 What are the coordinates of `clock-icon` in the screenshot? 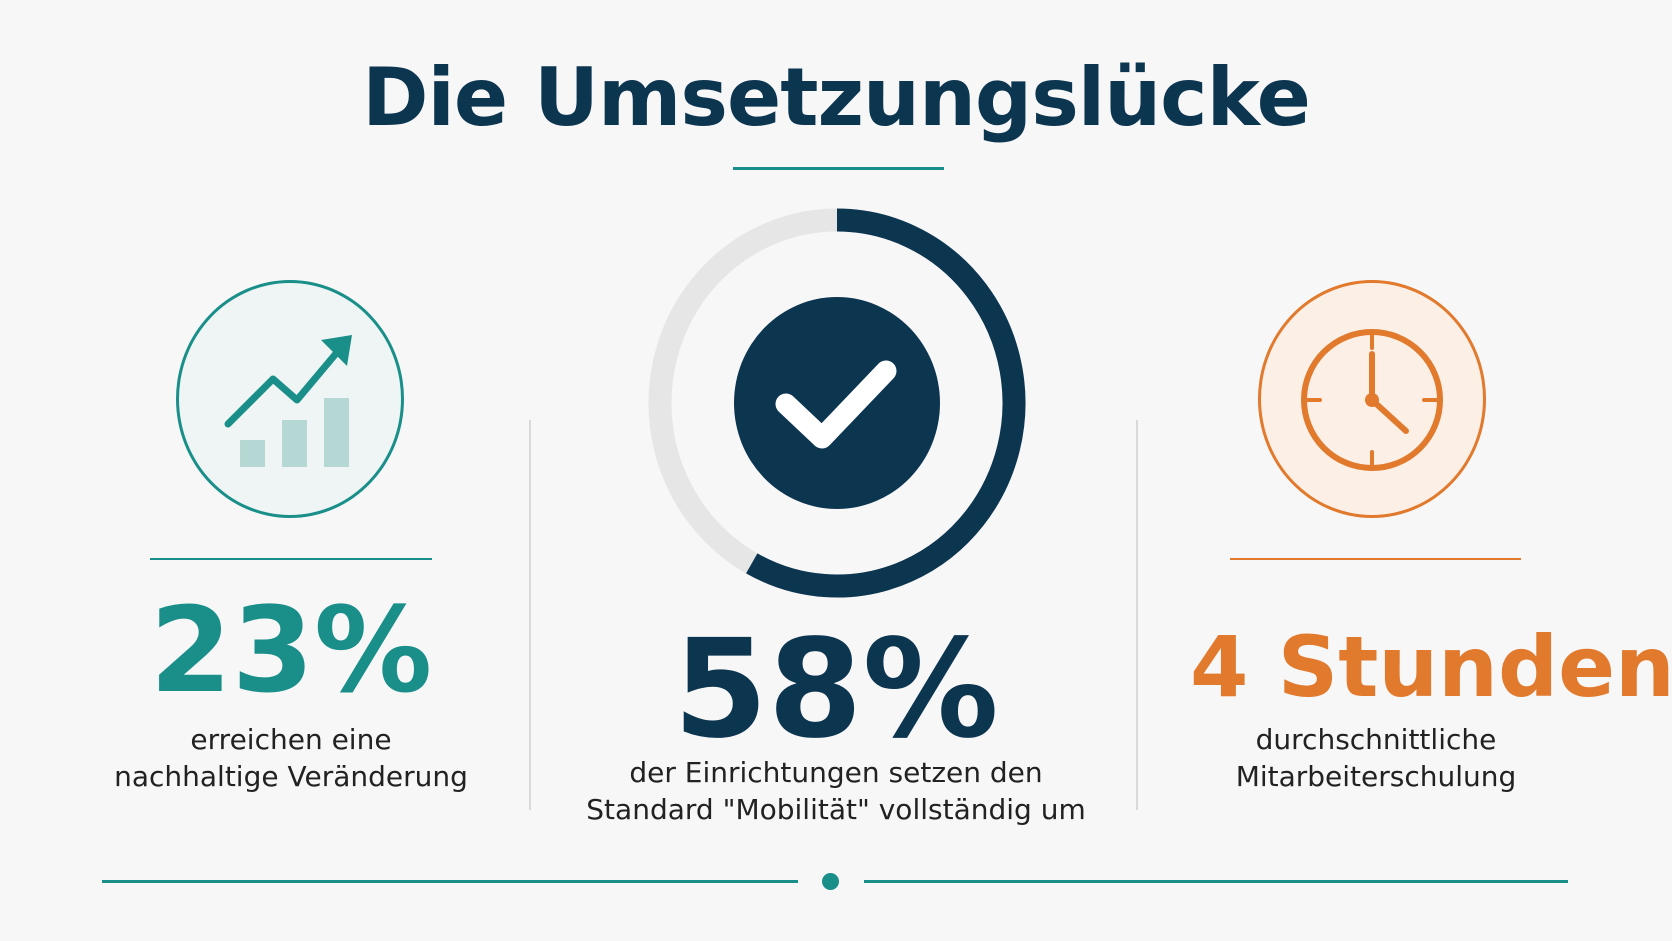 It's located at (1372, 400).